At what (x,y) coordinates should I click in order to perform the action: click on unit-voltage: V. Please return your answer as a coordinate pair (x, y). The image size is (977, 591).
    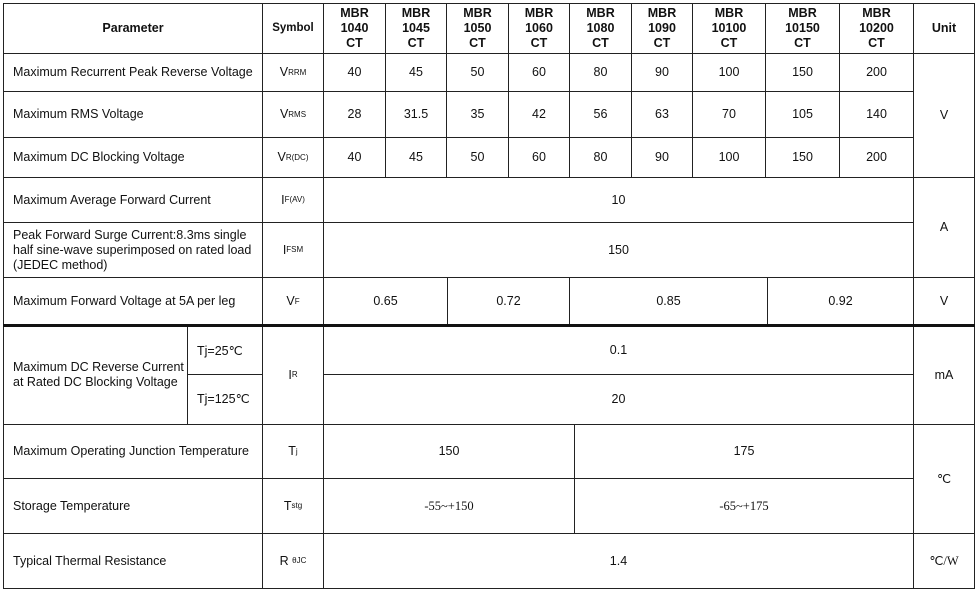
    Looking at the image, I should click on (944, 115).